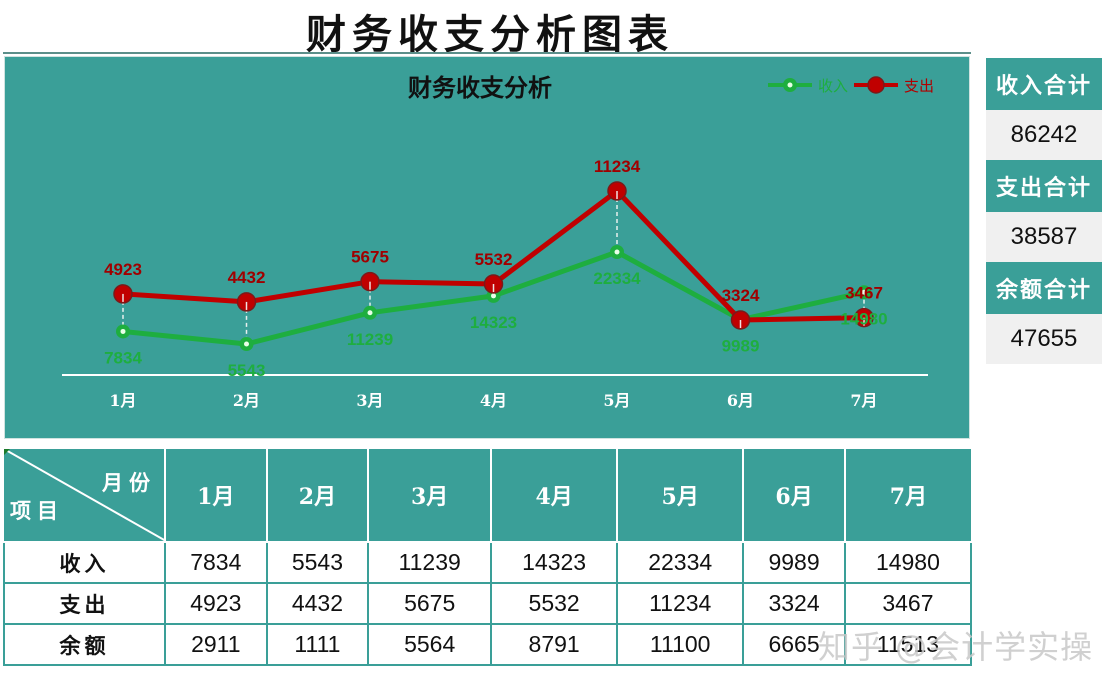 The height and width of the screenshot is (691, 1111). Describe the element at coordinates (370, 339) in the screenshot. I see `income-data-label: 11239` at that location.